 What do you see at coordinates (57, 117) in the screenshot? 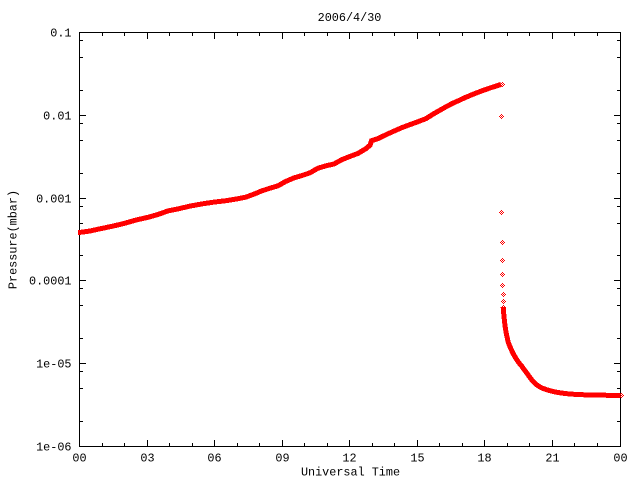
I see `svg-text: 0.01` at bounding box center [57, 117].